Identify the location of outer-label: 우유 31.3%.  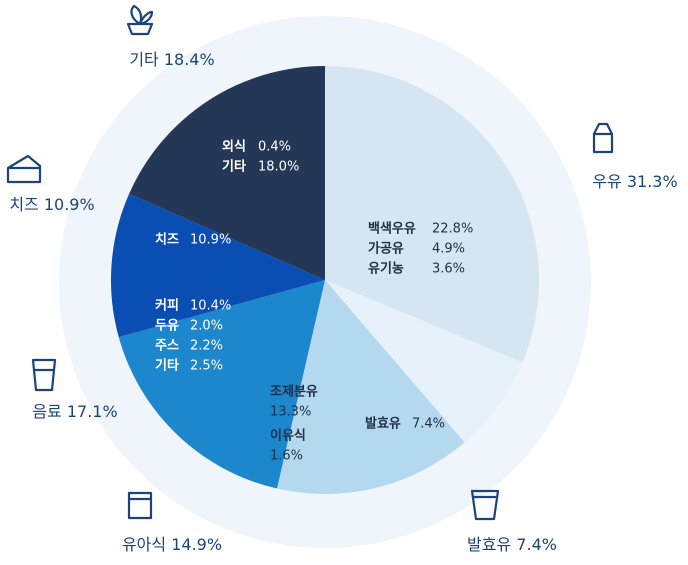
(634, 181).